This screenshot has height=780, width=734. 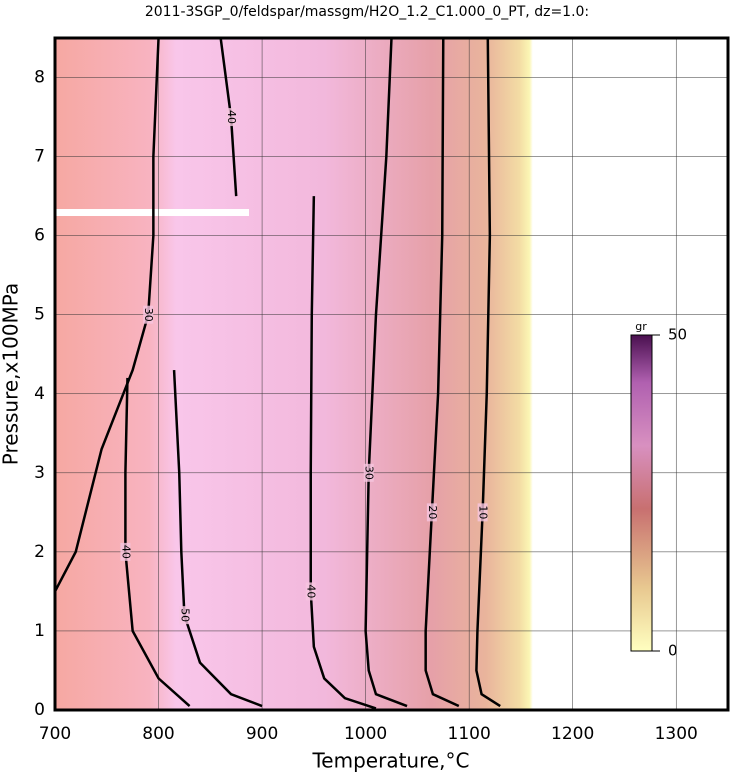 I want to click on y-tick-label: 4, so click(x=39, y=394).